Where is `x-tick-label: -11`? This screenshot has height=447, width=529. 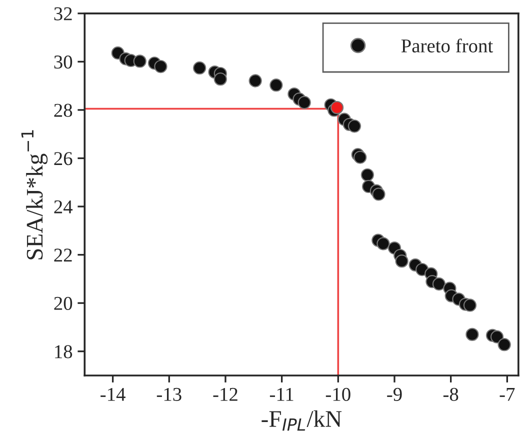
x-tick-label: -11 is located at coordinates (282, 394).